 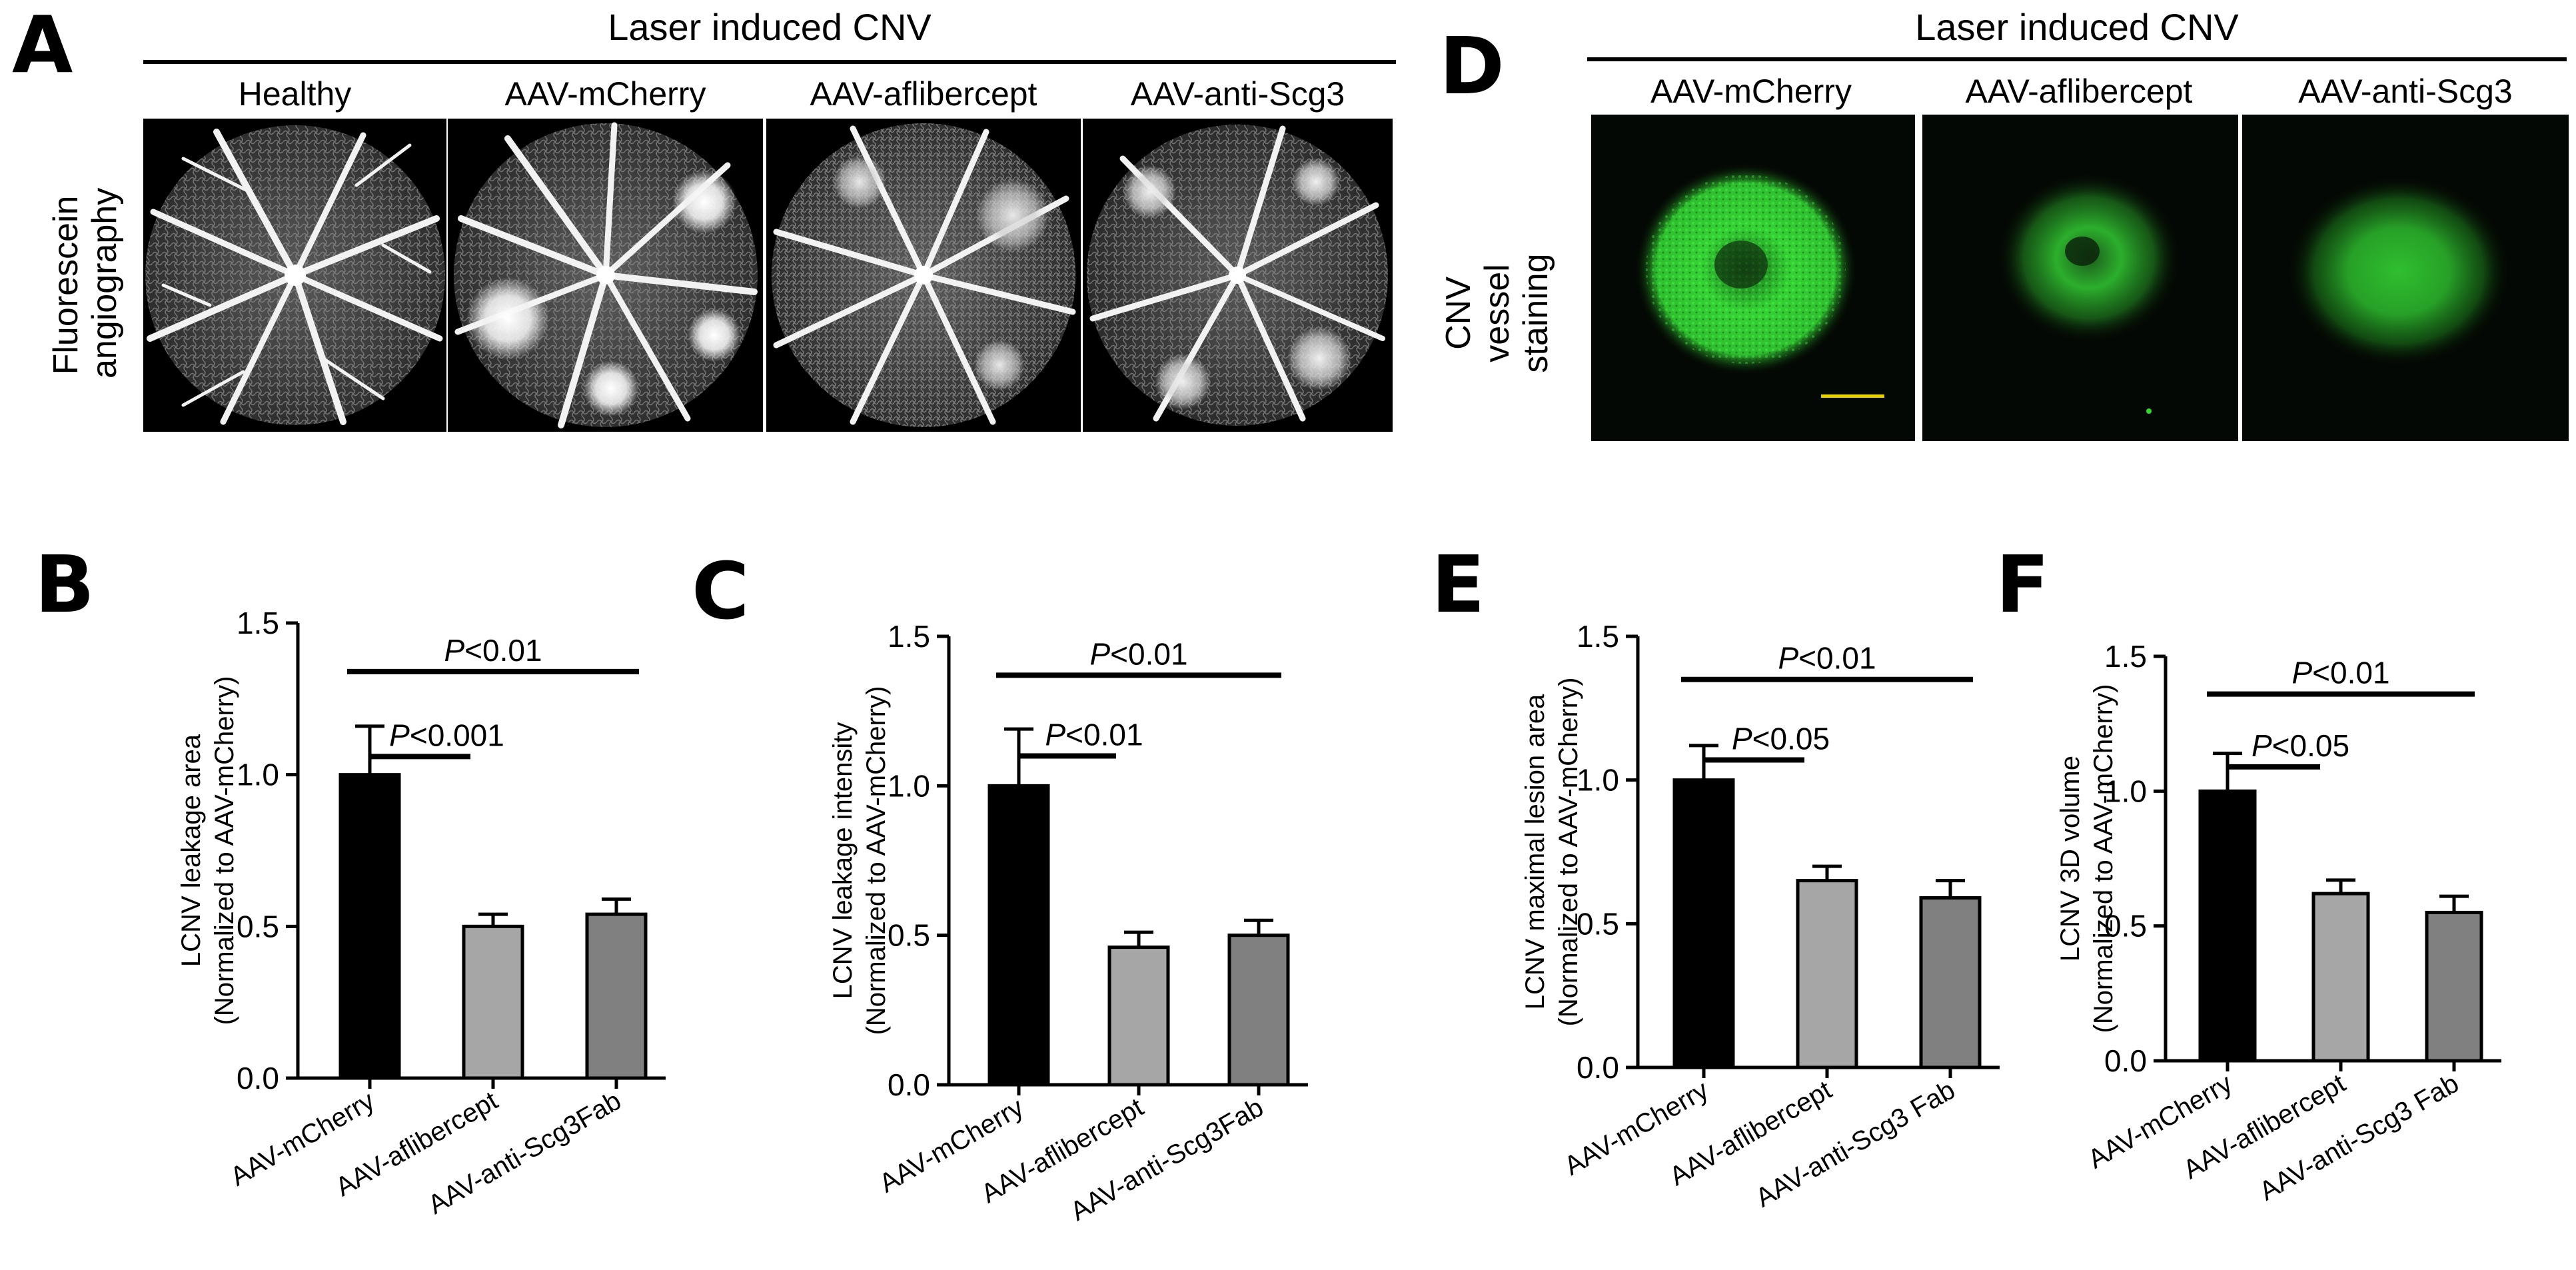 What do you see at coordinates (2070, 858) in the screenshot?
I see `chart-f-ylabel: LCNV 3D volume` at bounding box center [2070, 858].